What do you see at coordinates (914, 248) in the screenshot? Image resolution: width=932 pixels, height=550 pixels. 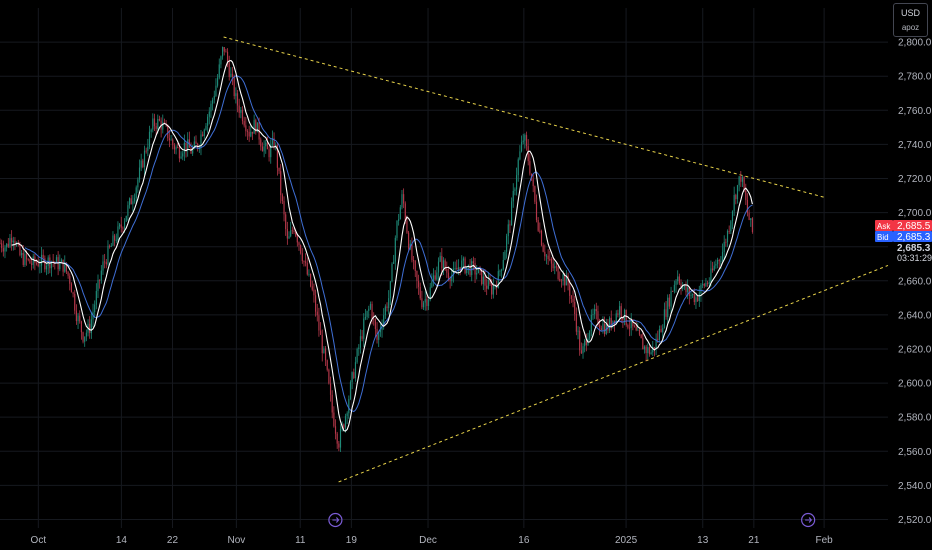 I see `last-price: 2,685.3` at bounding box center [914, 248].